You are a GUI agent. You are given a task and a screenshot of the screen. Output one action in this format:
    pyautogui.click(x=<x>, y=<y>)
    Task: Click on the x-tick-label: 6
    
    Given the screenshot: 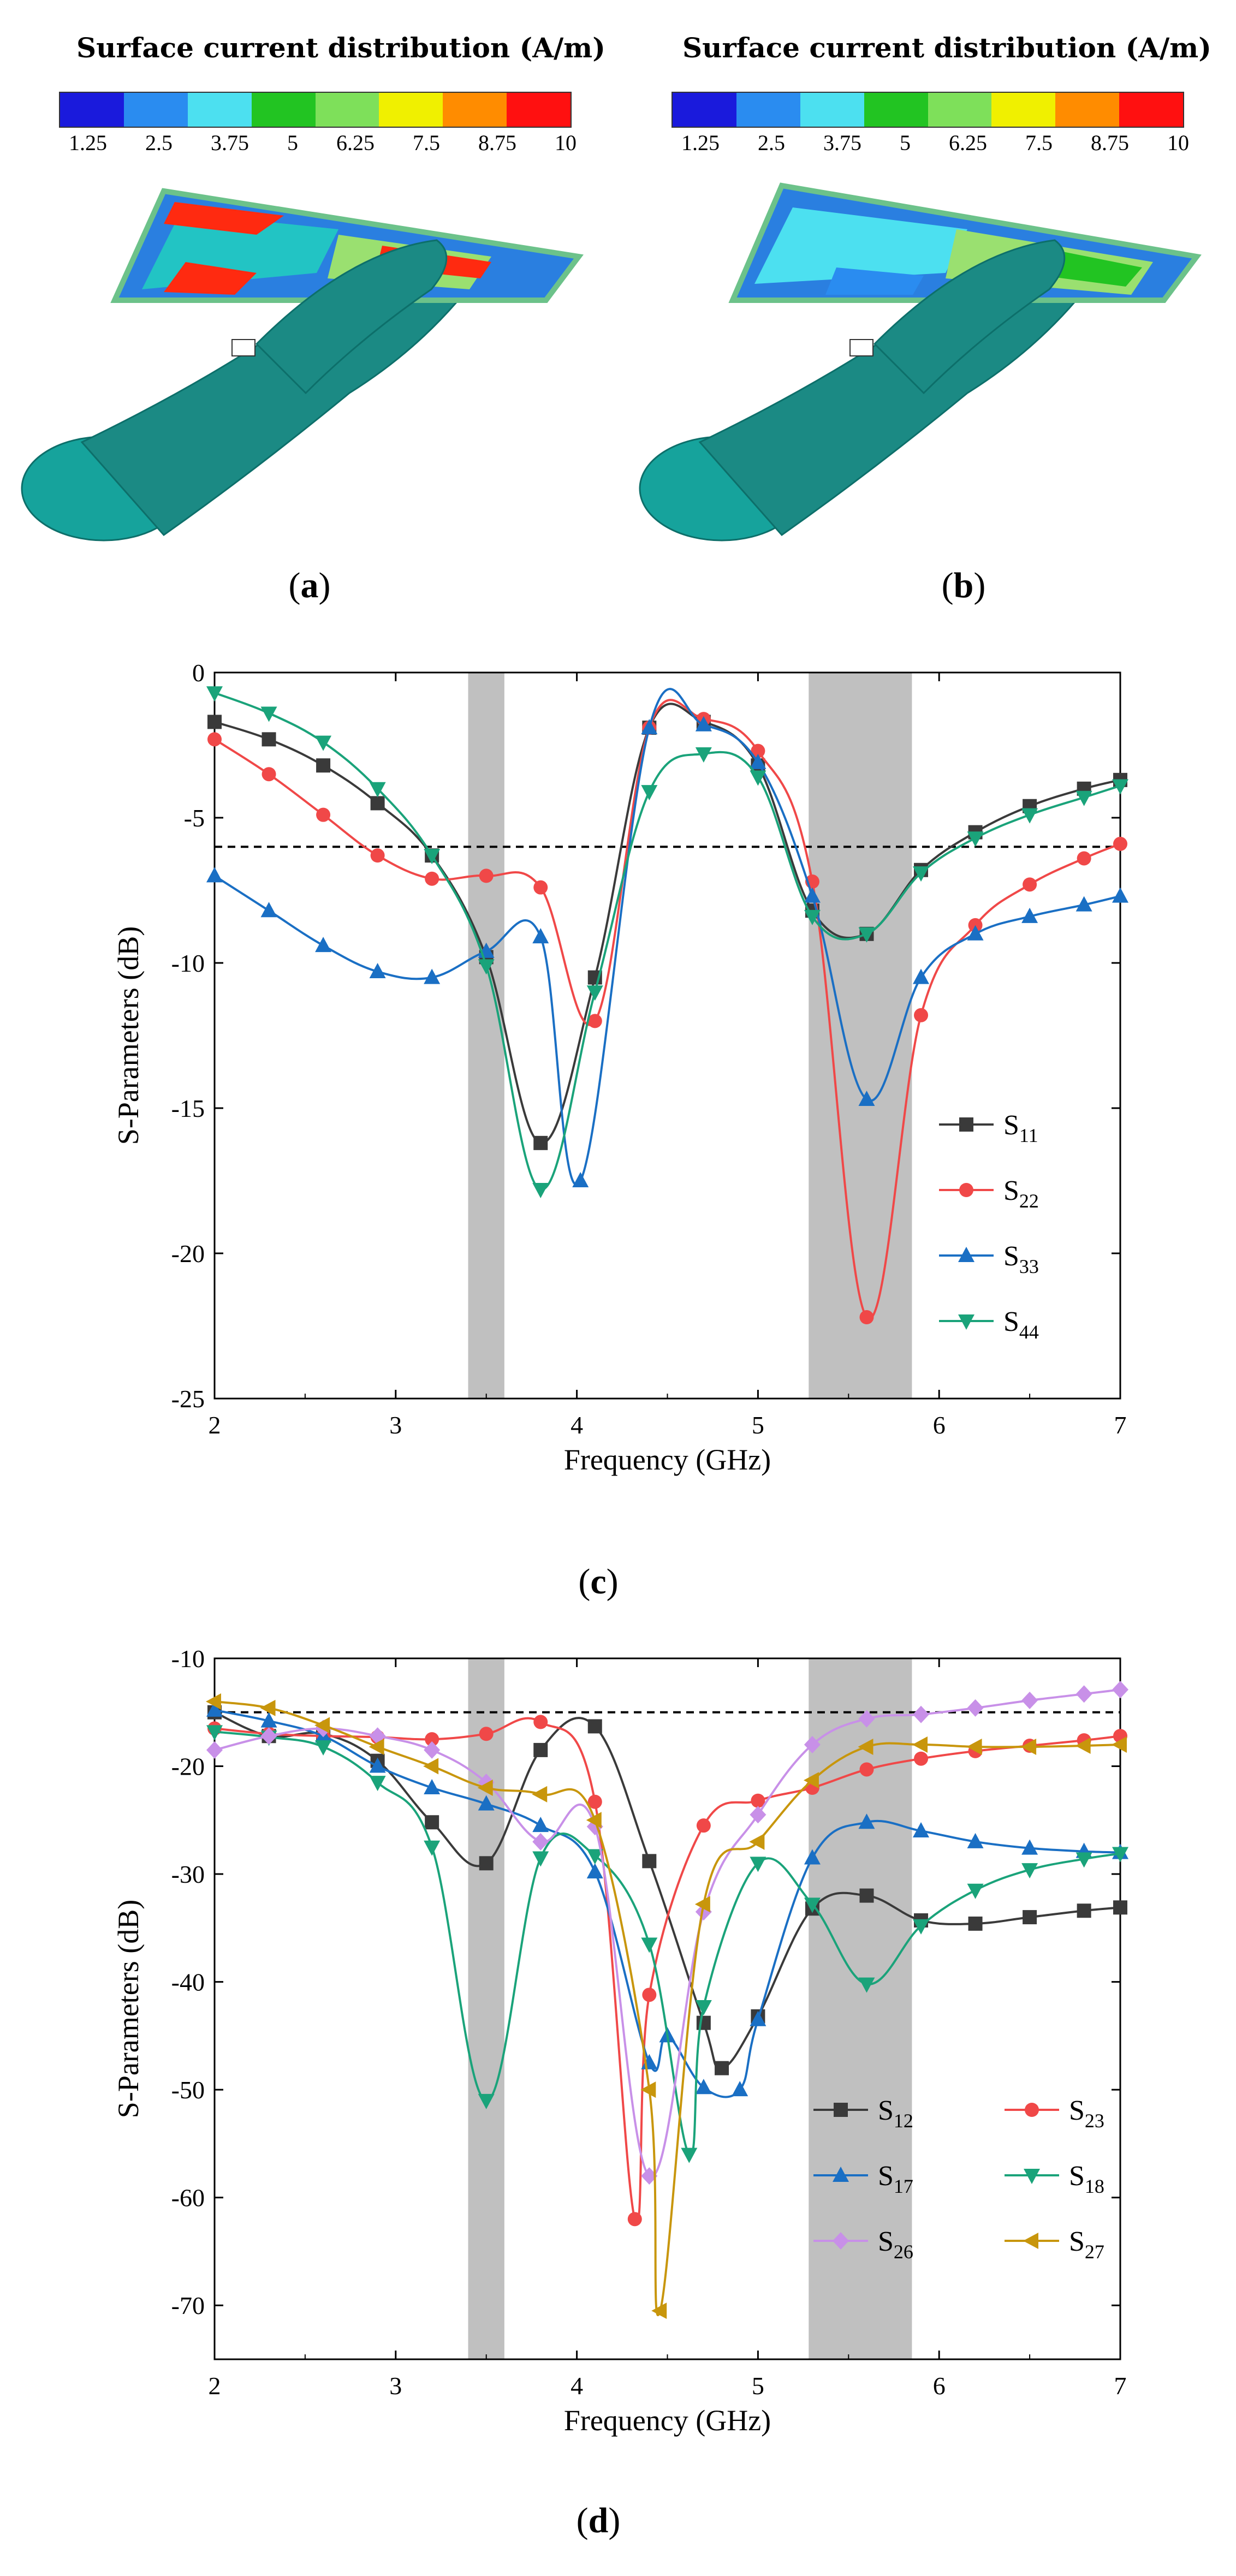 What is the action you would take?
    pyautogui.click(x=939, y=2386)
    